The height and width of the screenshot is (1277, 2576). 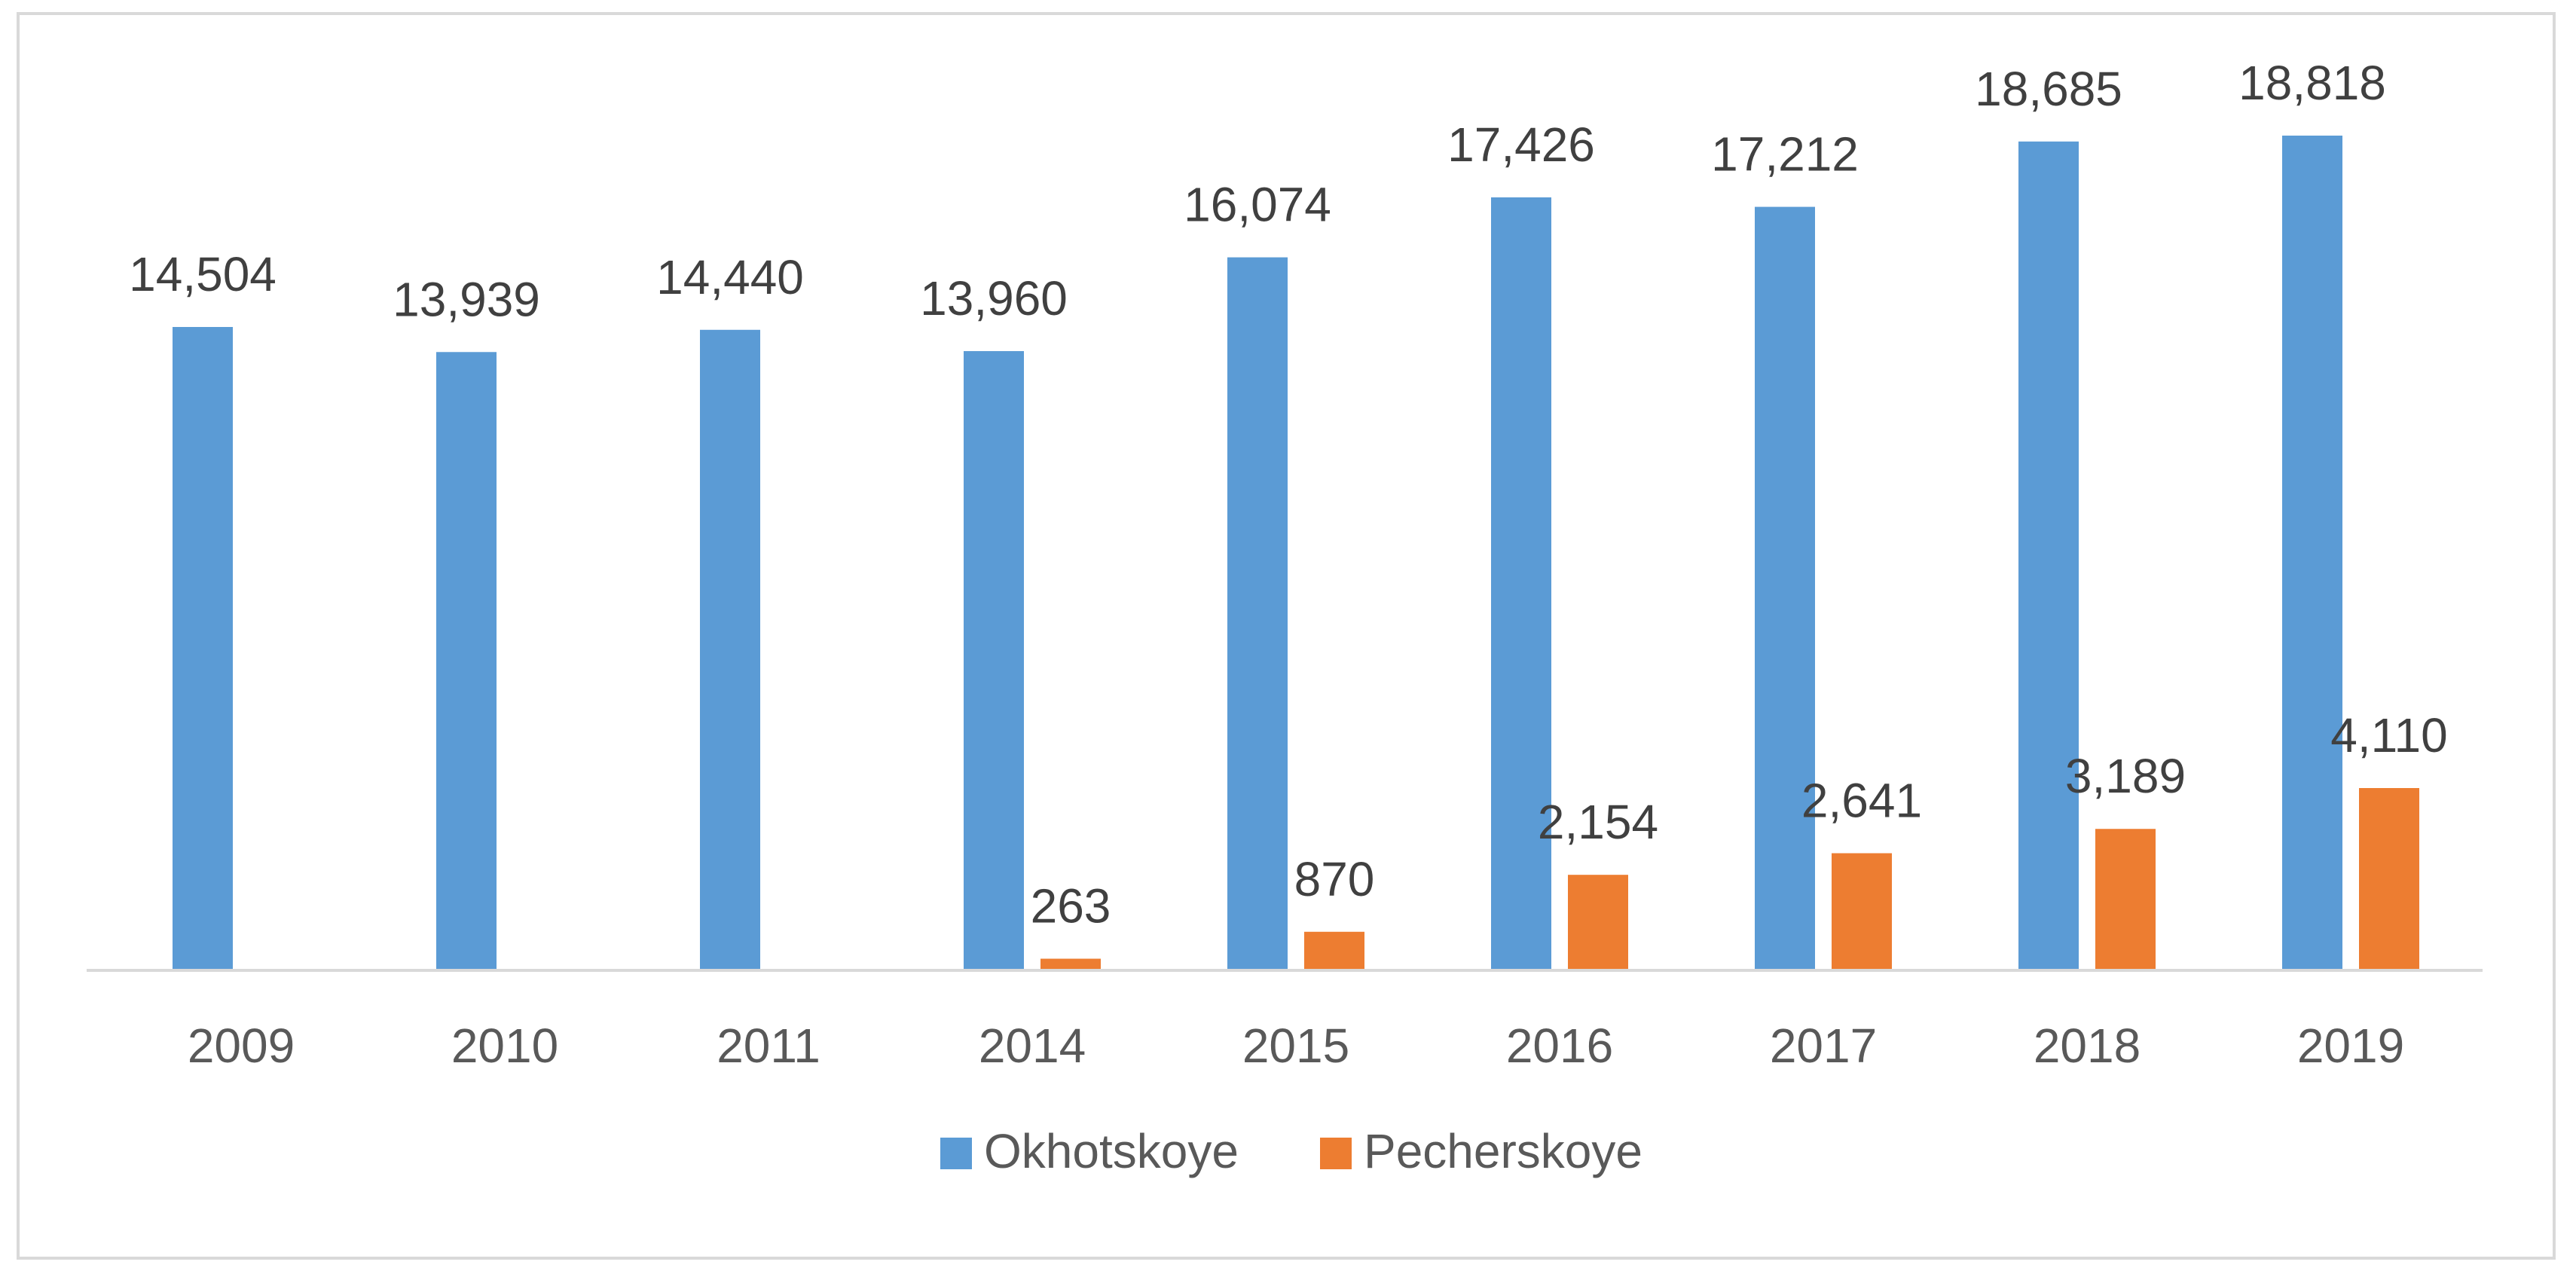 I want to click on data-label-okhotskoye-2019: 18,818, so click(x=2312, y=83).